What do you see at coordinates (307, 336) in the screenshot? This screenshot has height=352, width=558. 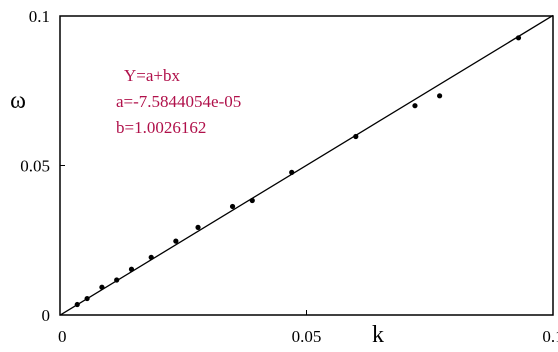 I see `x-tick-label: 0.05` at bounding box center [307, 336].